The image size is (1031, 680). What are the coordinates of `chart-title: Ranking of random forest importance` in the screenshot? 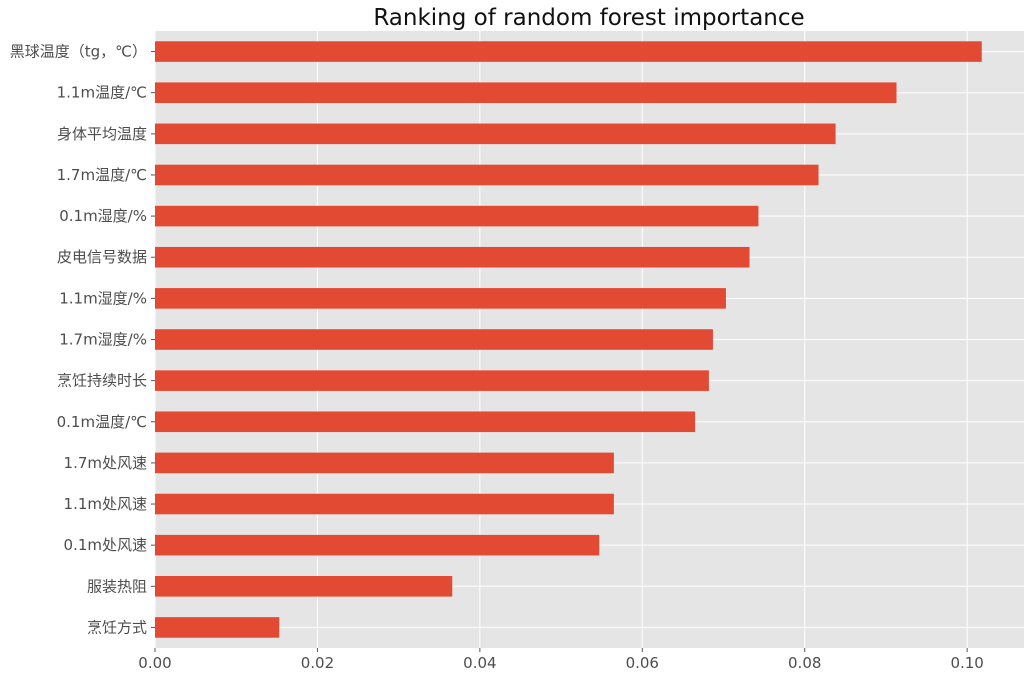 It's located at (588, 18).